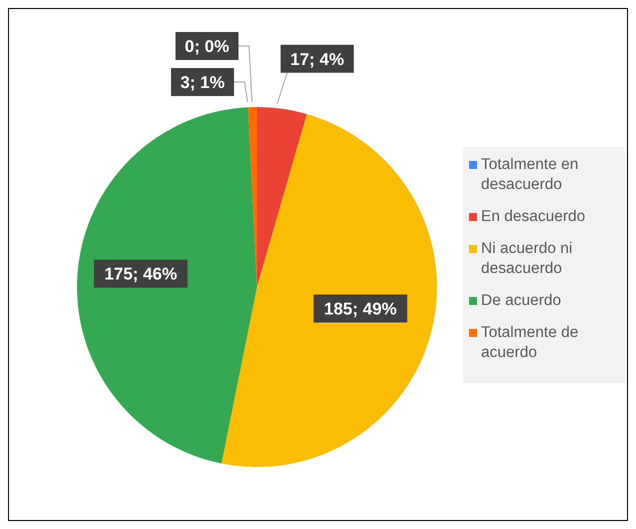 The image size is (636, 529). Describe the element at coordinates (141, 274) in the screenshot. I see `data-label: 175; 46%` at that location.